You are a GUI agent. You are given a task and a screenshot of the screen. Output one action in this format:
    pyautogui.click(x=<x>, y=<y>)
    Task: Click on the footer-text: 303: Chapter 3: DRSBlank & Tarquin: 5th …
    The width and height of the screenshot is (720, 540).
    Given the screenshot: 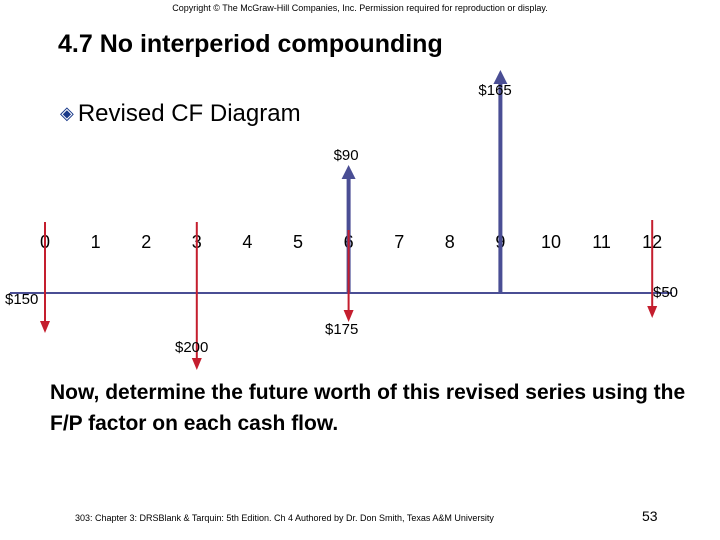 What is the action you would take?
    pyautogui.click(x=284, y=518)
    